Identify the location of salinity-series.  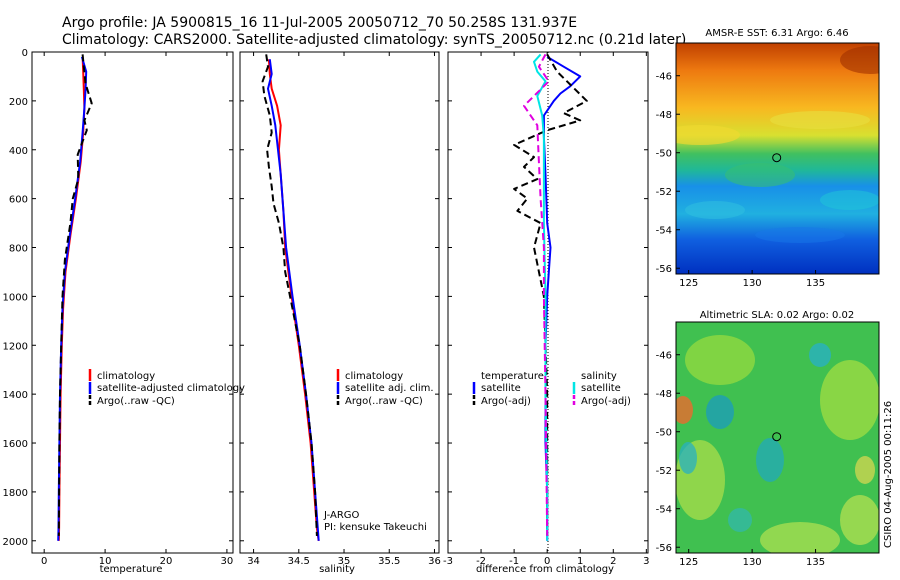
(290, 297).